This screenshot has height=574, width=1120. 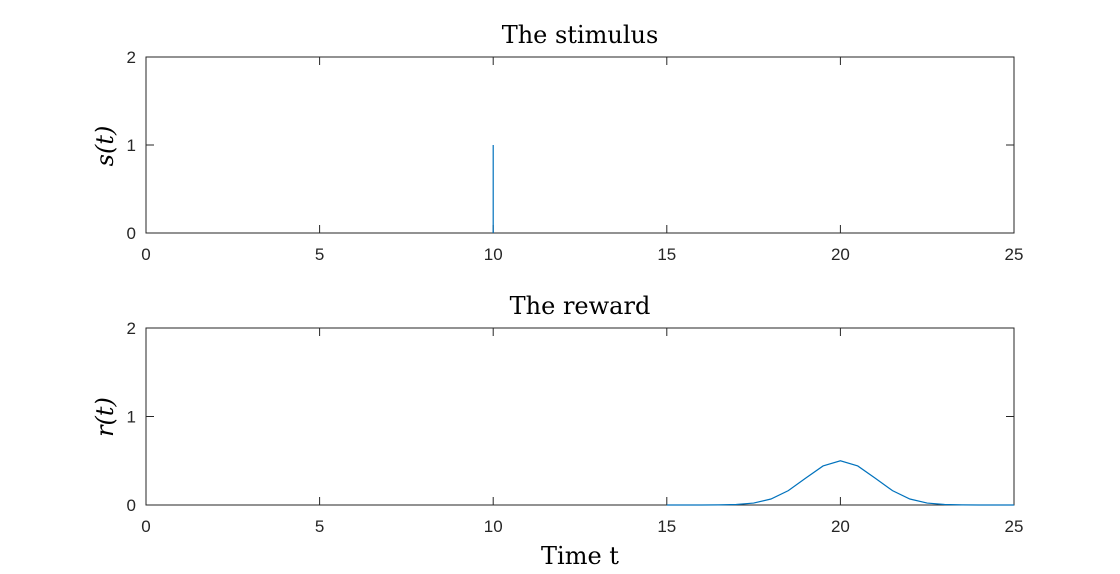 I want to click on reward-xlabel: Time t, so click(x=580, y=556).